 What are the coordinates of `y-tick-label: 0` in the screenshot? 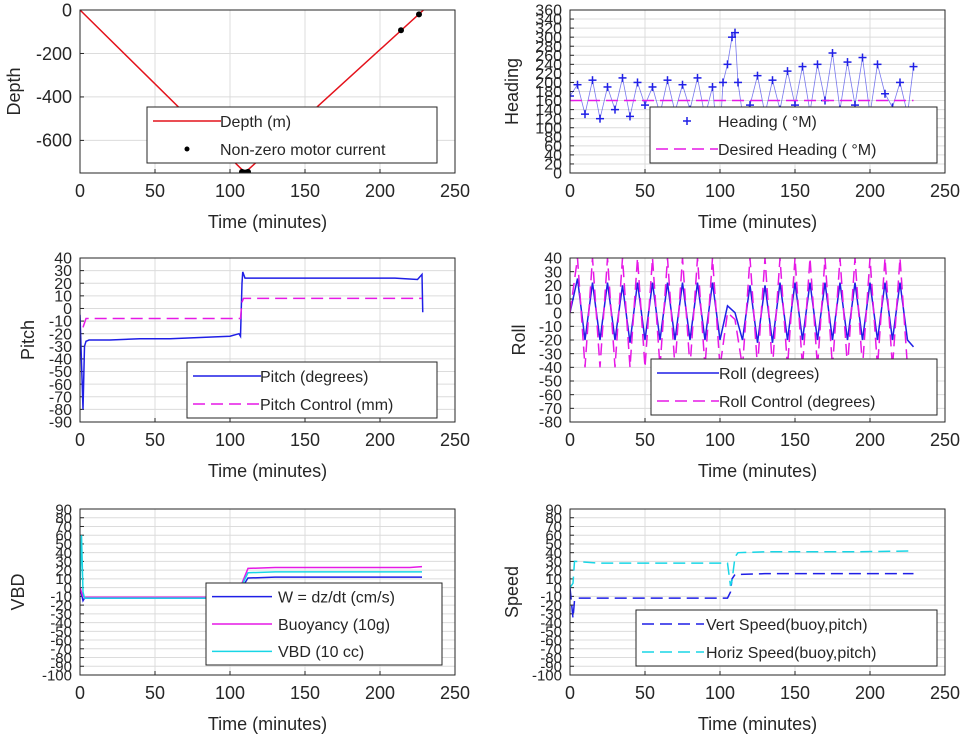 It's located at (67, 10).